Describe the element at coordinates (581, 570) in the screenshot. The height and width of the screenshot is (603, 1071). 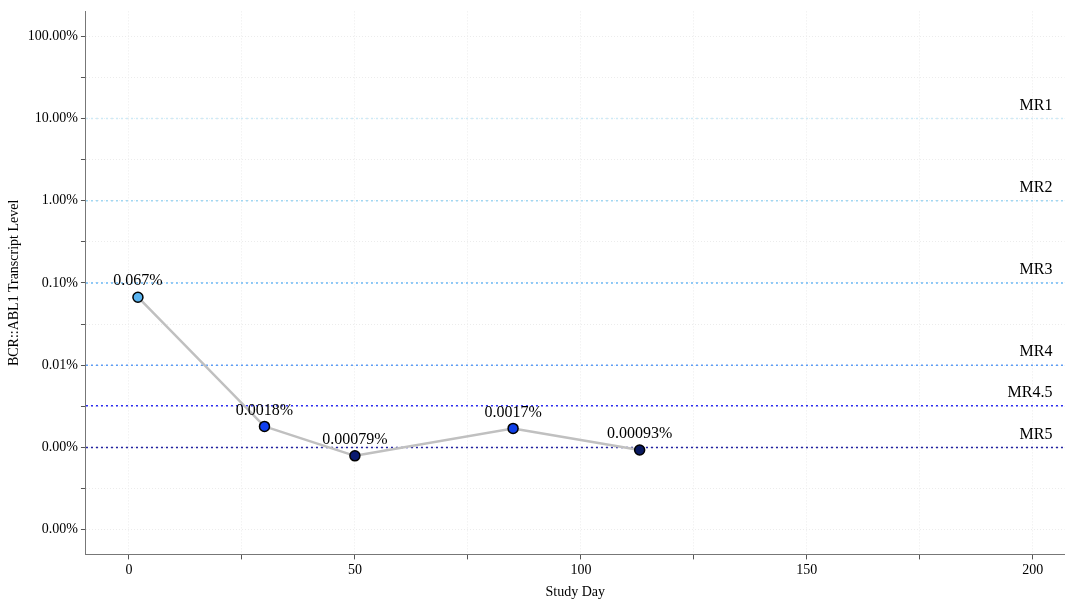
I see `x-tick-label: 100` at that location.